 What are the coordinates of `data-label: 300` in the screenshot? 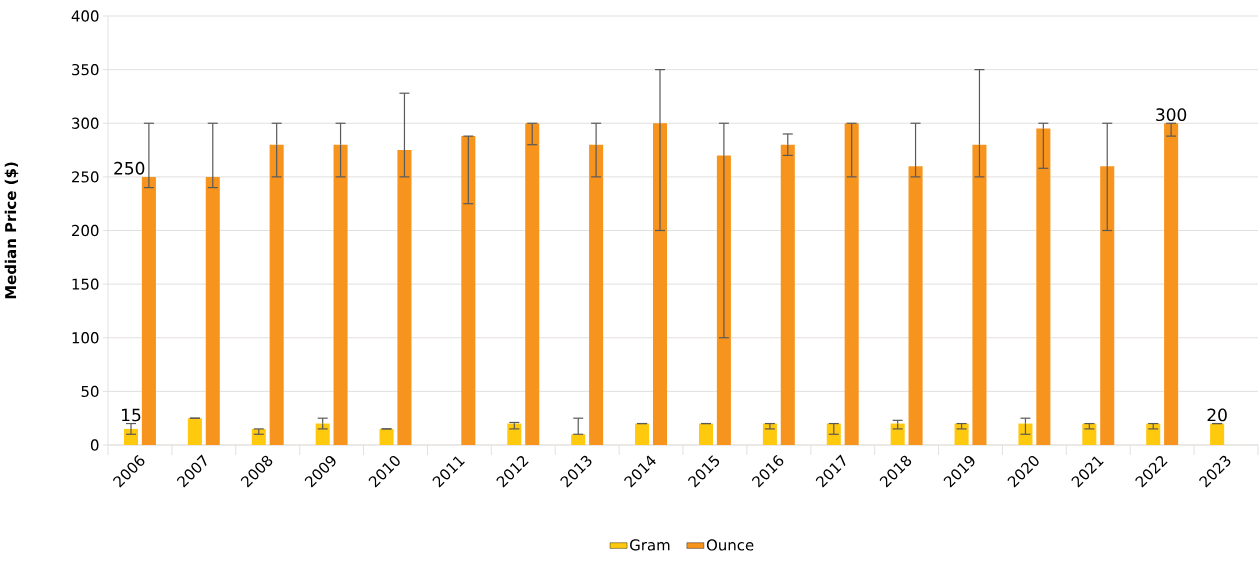 It's located at (1171, 115).